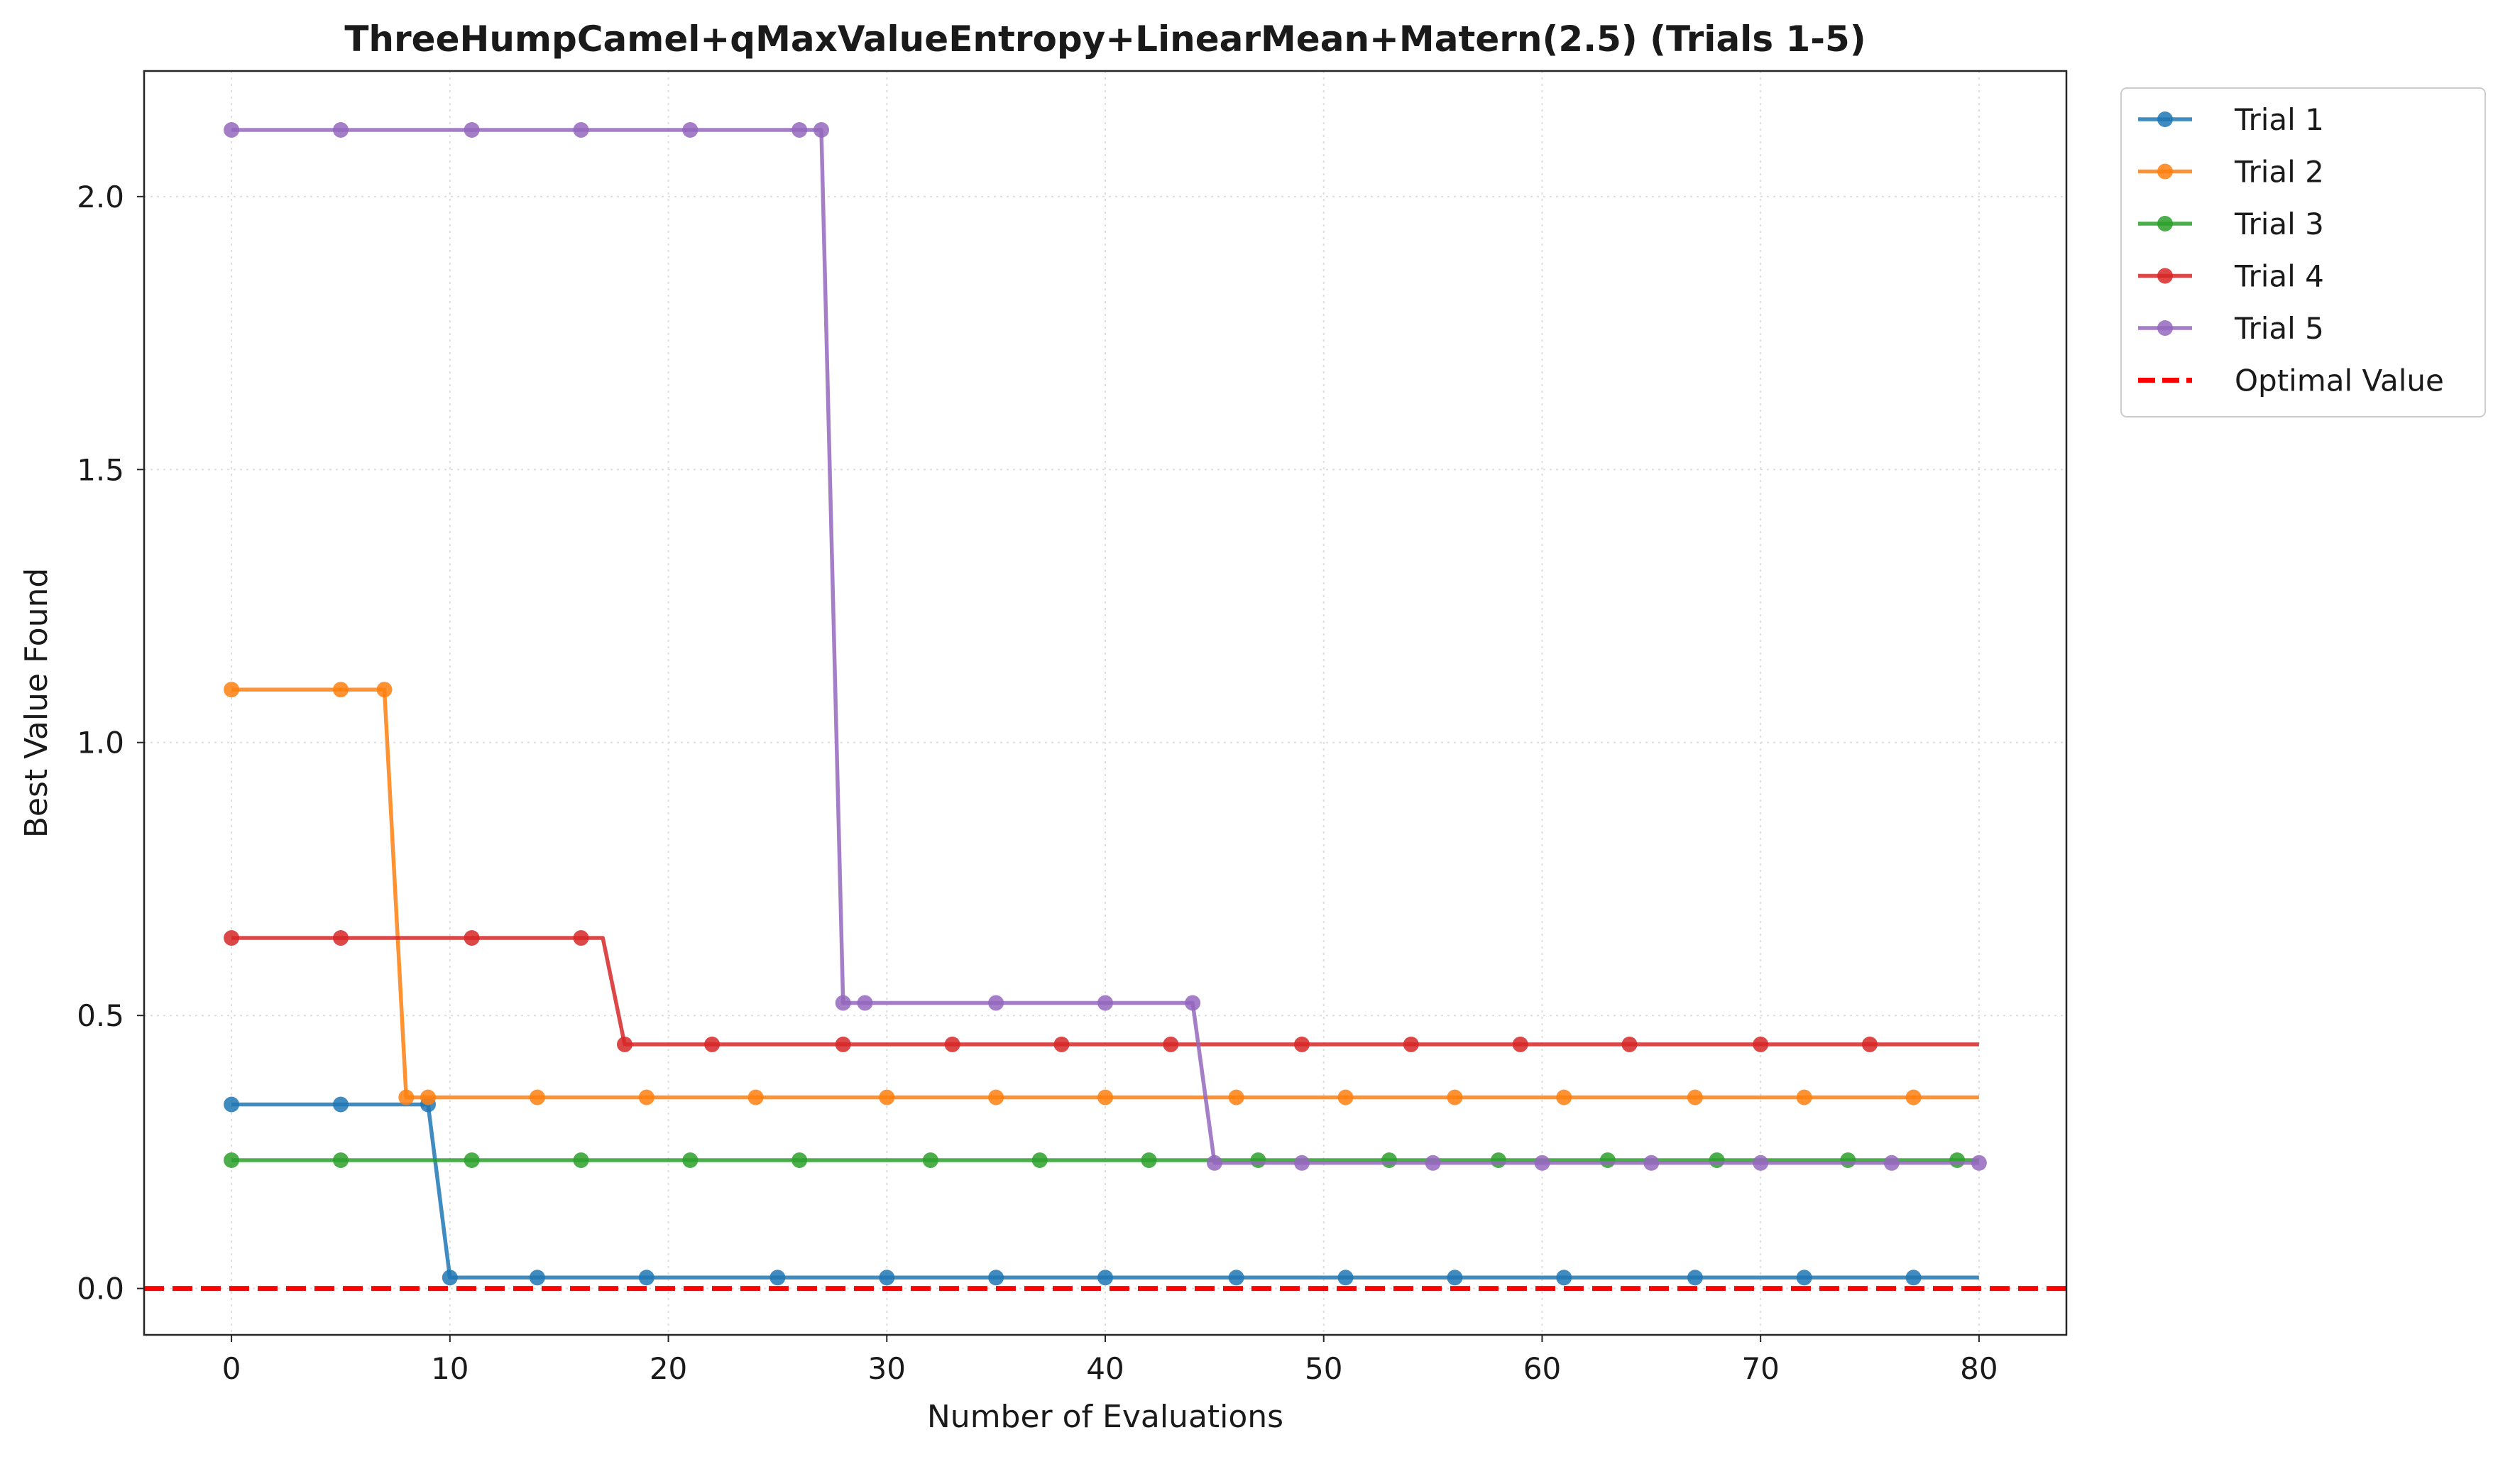  What do you see at coordinates (450, 1368) in the screenshot?
I see `x-tick-label: 10` at bounding box center [450, 1368].